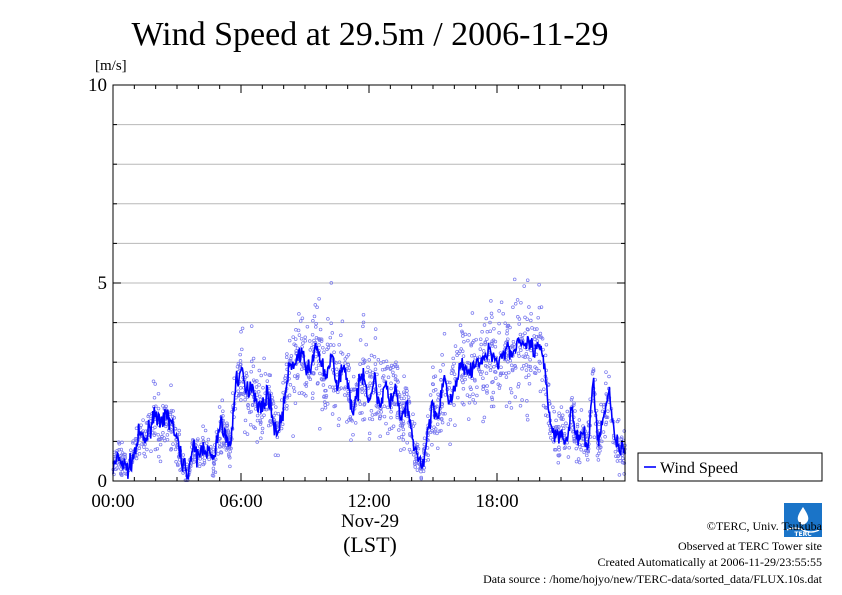  I want to click on wave-icon, so click(803, 530).